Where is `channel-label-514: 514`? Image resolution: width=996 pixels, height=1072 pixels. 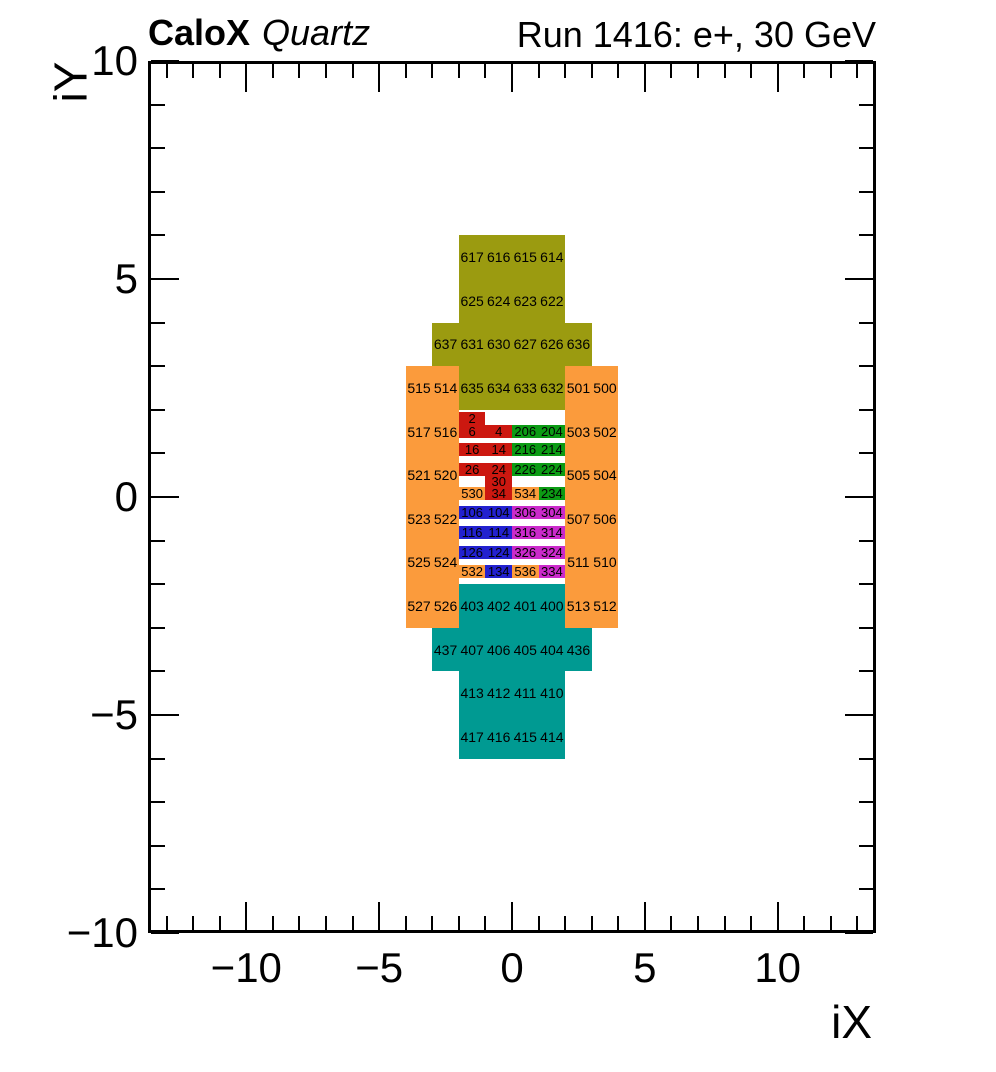
channel-label-514: 514 is located at coordinates (445, 388).